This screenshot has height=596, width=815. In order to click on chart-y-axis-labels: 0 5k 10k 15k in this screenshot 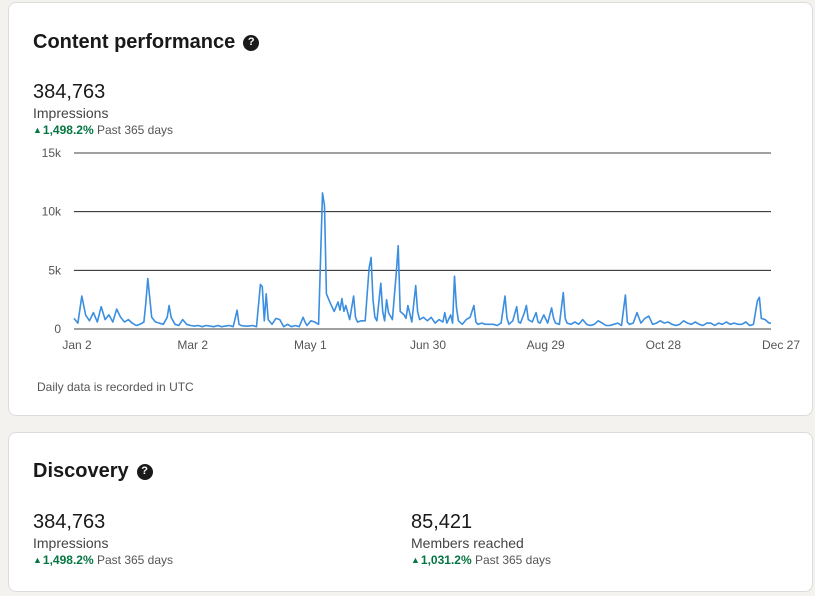, I will do `click(52, 241)`.